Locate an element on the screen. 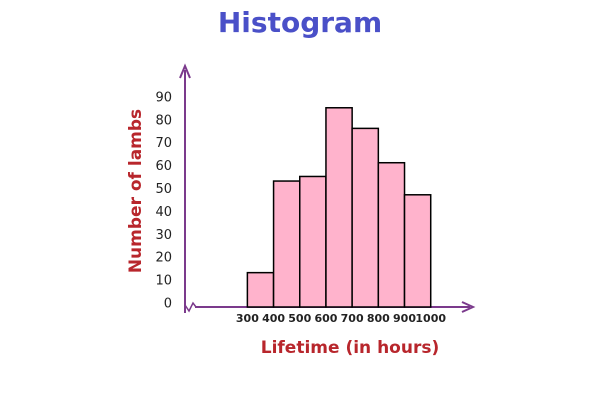  y-axis-label: Number of lambs is located at coordinates (136, 191).